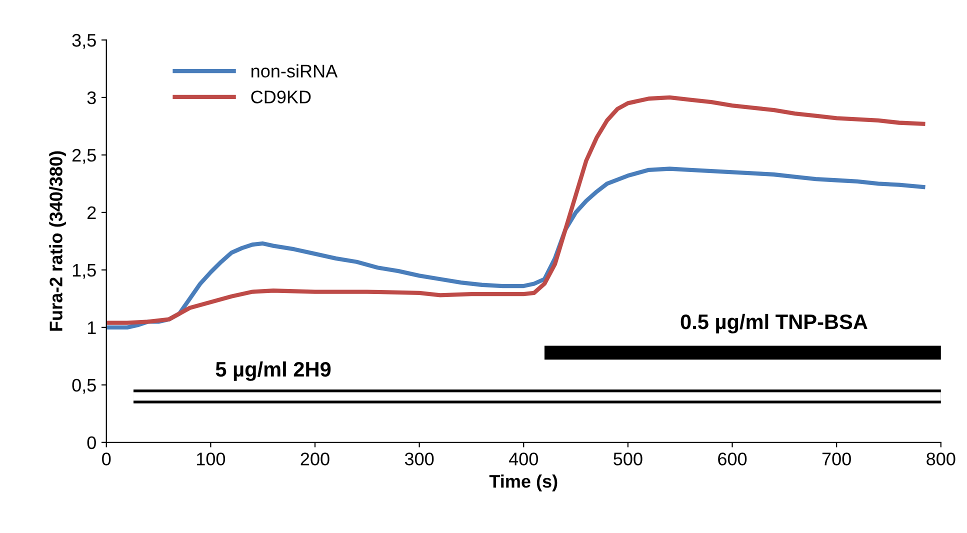 The height and width of the screenshot is (533, 967). Describe the element at coordinates (84, 41) in the screenshot. I see `y-tick-label: 3,5` at that location.